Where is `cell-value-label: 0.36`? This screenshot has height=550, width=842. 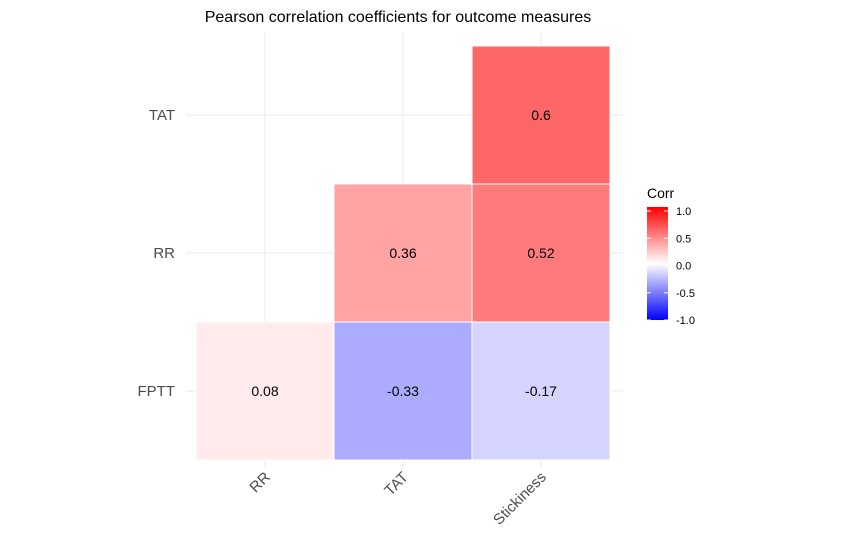
cell-value-label: 0.36 is located at coordinates (402, 253).